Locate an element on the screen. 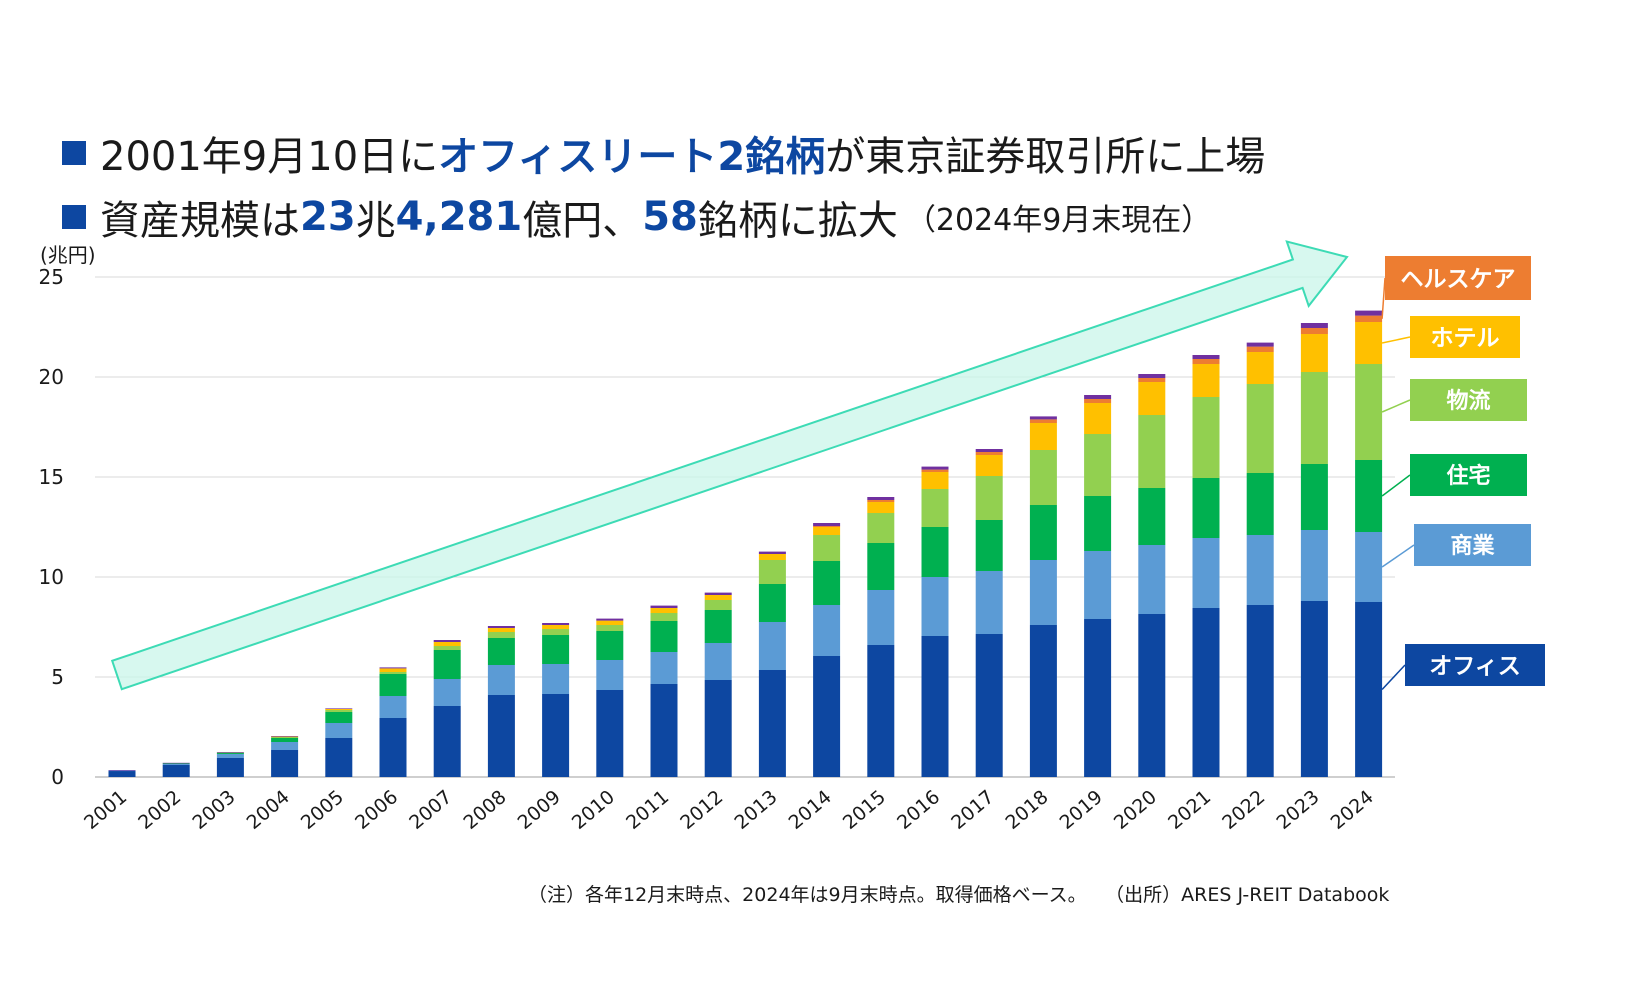 This screenshot has height=1000, width=1625. x-tick-label: 2010 is located at coordinates (593, 810).